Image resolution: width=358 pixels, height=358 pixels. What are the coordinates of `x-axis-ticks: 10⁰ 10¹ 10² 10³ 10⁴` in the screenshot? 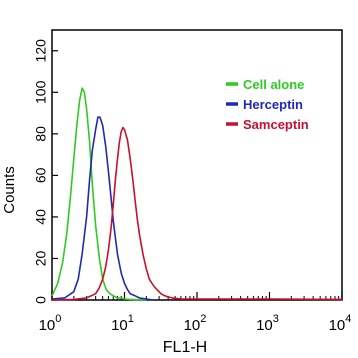 It's located at (195, 313).